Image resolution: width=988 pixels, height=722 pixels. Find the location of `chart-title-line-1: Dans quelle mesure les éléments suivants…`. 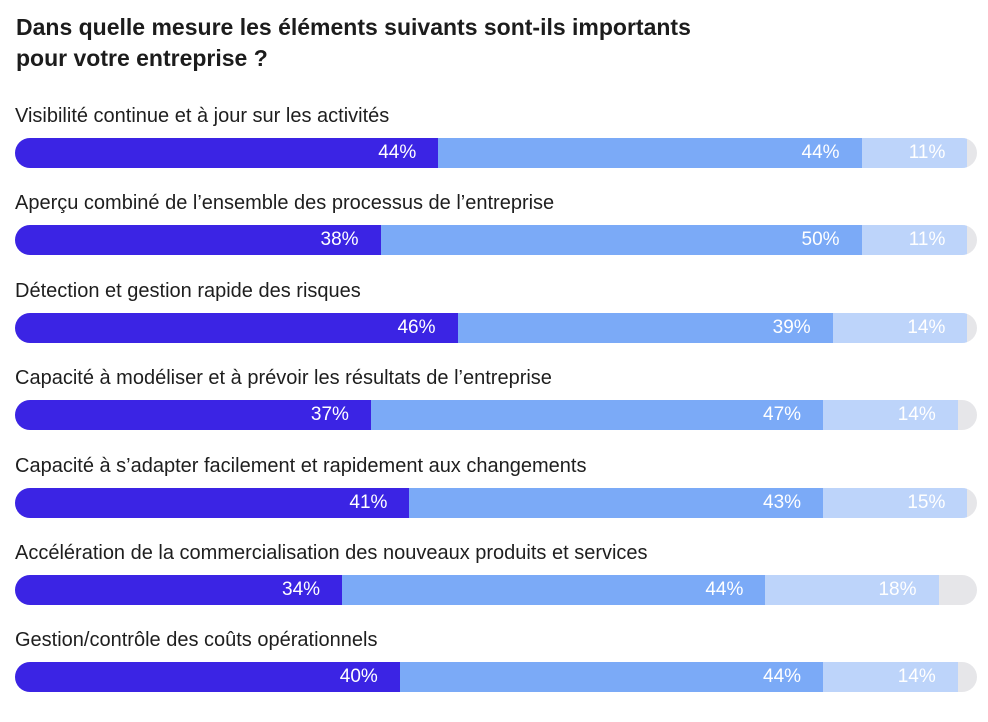

chart-title-line-1: Dans quelle mesure les éléments suivants… is located at coordinates (353, 27).